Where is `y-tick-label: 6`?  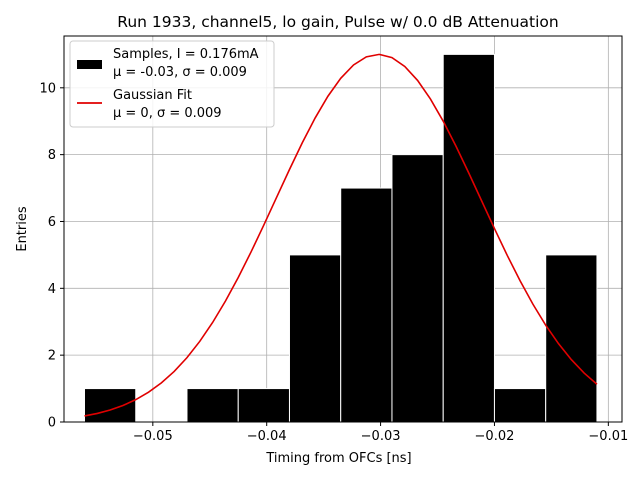
y-tick-label: 6 is located at coordinates (52, 222).